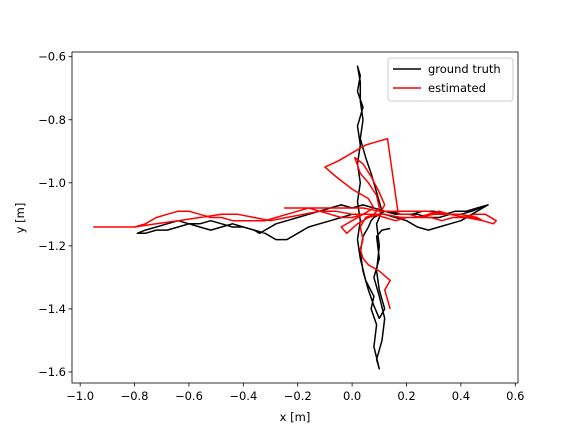 This screenshot has width=576, height=437. Describe the element at coordinates (243, 396) in the screenshot. I see `x-tick-label: −0.4` at that location.